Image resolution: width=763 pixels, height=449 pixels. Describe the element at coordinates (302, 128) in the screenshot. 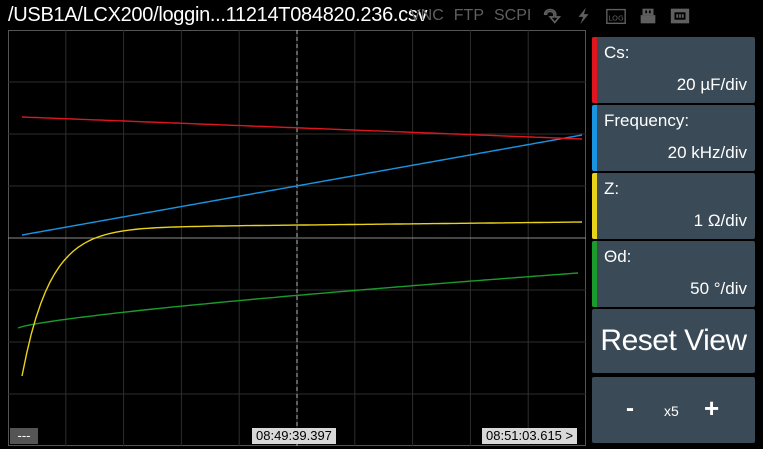

I see `trace-cs-line` at that location.